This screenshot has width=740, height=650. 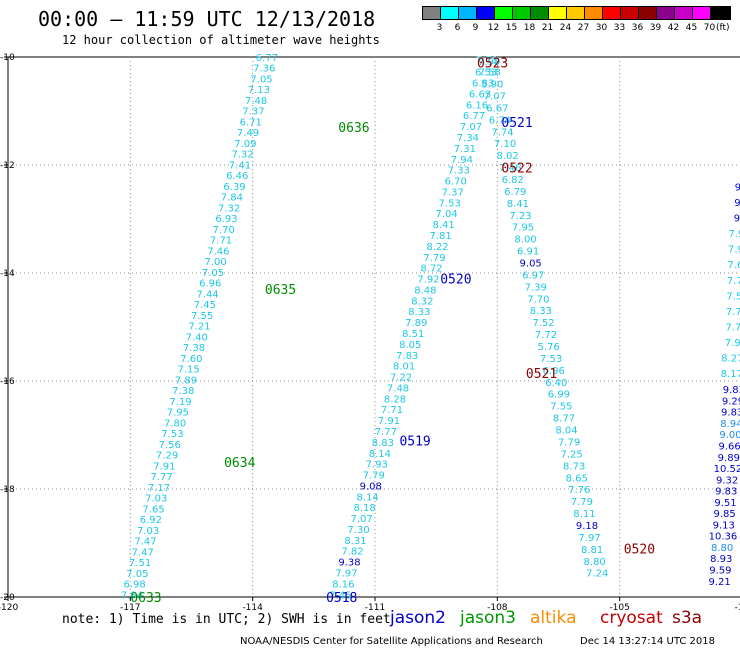 I want to click on legend-bin-label: 45, so click(x=691, y=28).